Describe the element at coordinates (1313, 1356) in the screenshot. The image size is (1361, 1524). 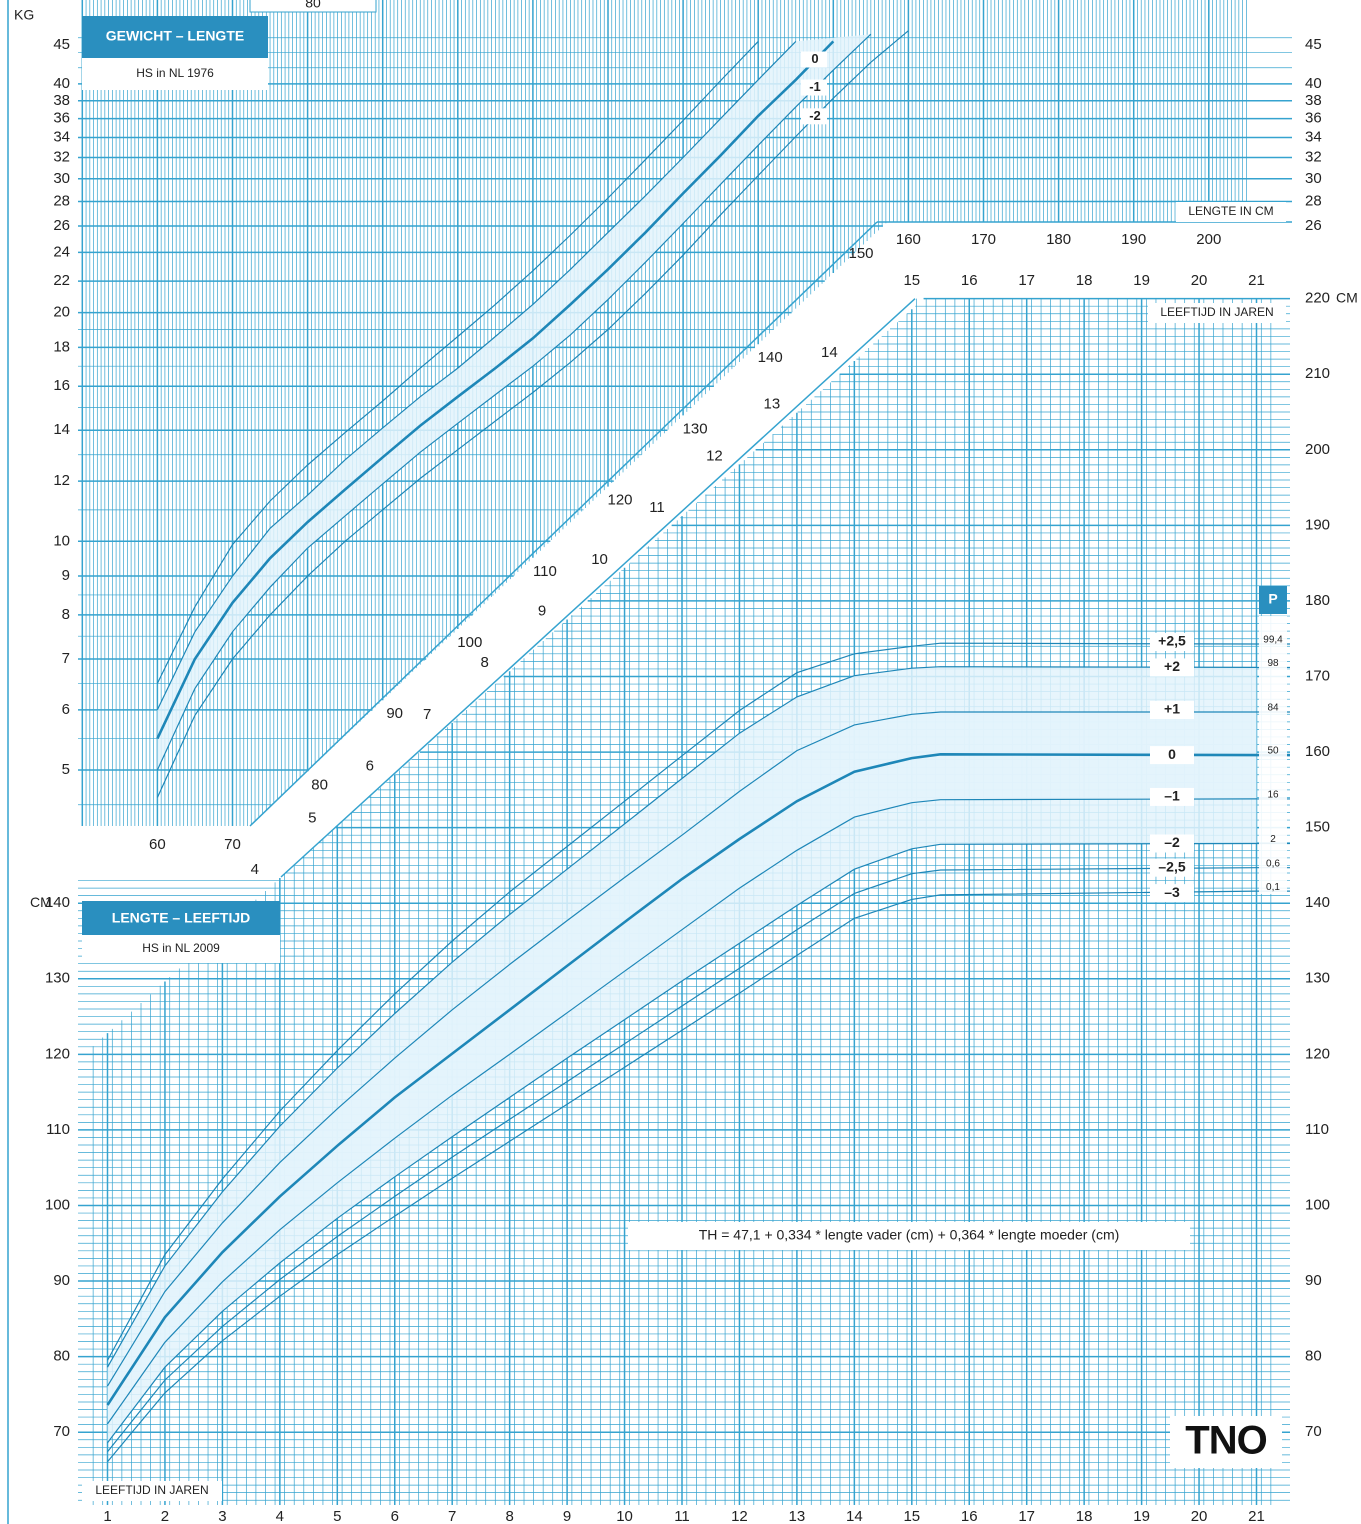
I see `height-ytick-right: 80` at that location.